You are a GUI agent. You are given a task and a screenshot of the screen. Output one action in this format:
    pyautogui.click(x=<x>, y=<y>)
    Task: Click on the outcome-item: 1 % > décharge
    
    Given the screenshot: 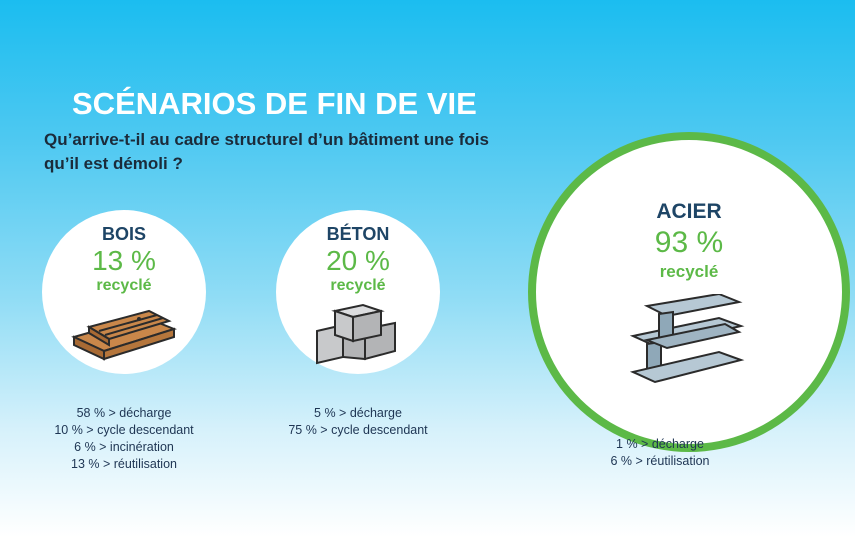 What is the action you would take?
    pyautogui.click(x=660, y=444)
    